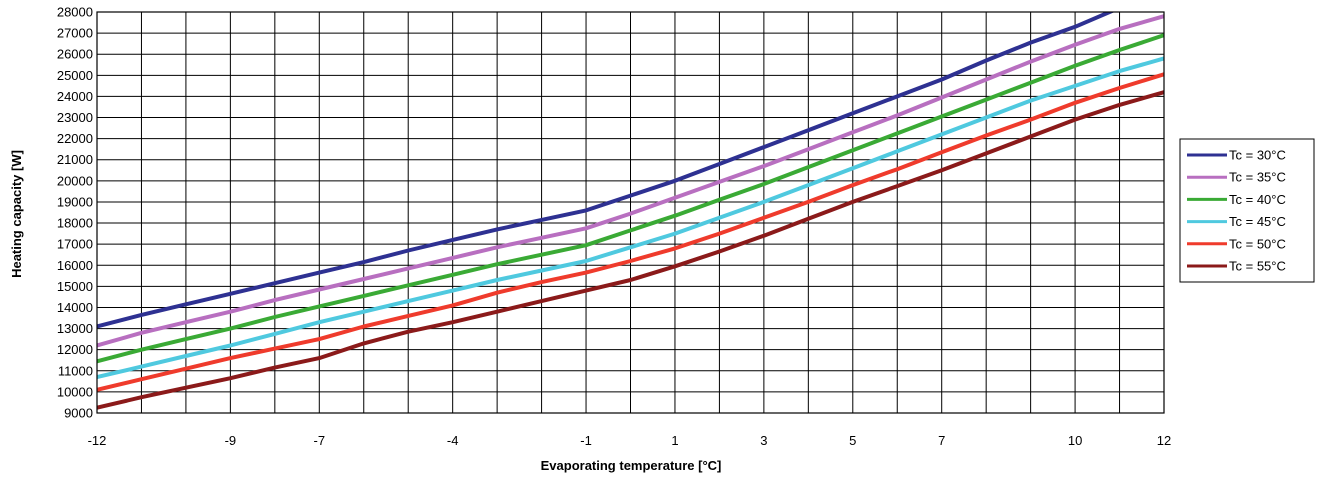 The height and width of the screenshot is (481, 1330). Describe the element at coordinates (1257, 155) in the screenshot. I see `legend-label: Tc = 30°C` at that location.